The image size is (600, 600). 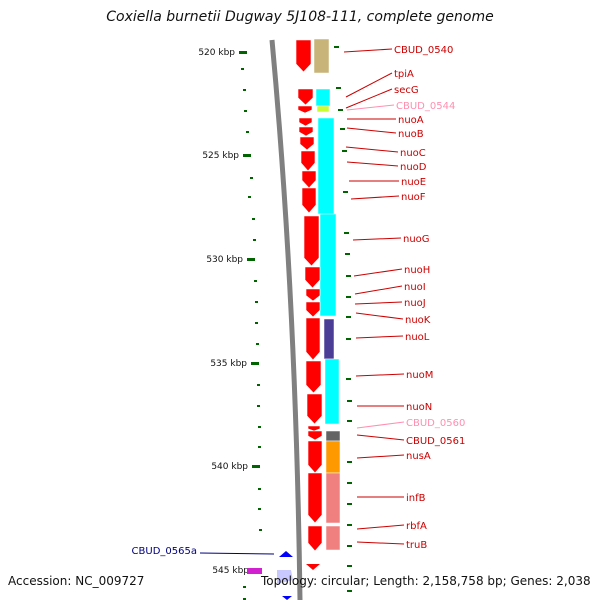 What do you see at coordinates (220, 156) in the screenshot?
I see `scale-label: 525 kbp` at bounding box center [220, 156].